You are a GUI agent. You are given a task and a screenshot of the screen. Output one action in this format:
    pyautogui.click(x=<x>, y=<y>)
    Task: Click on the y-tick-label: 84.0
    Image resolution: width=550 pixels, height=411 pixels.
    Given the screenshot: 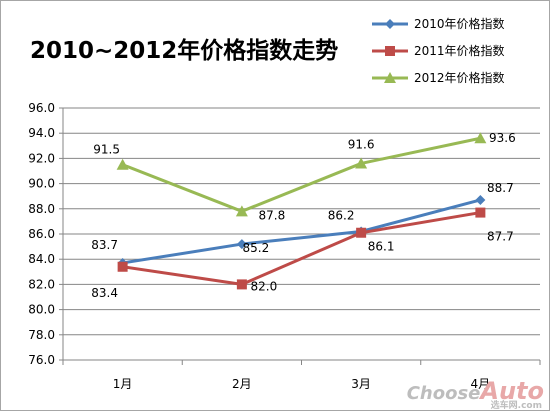 What is the action you would take?
    pyautogui.click(x=41, y=259)
    